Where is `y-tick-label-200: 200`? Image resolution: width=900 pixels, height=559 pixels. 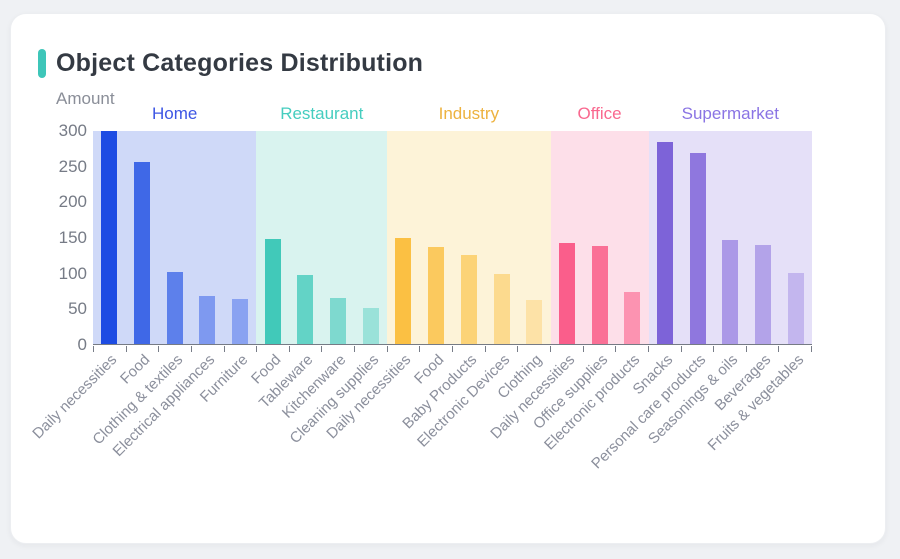
y-tick-label-200: 200 is located at coordinates (72, 202).